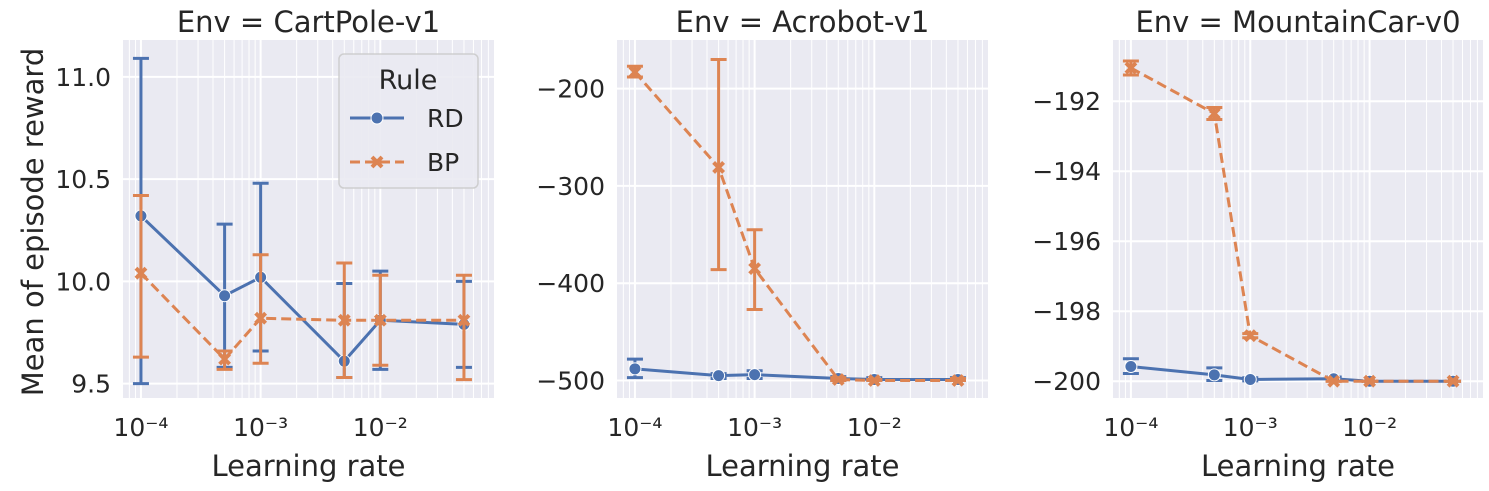 The image size is (1489, 491). I want to click on y-tick-label: −192, so click(1066, 101).